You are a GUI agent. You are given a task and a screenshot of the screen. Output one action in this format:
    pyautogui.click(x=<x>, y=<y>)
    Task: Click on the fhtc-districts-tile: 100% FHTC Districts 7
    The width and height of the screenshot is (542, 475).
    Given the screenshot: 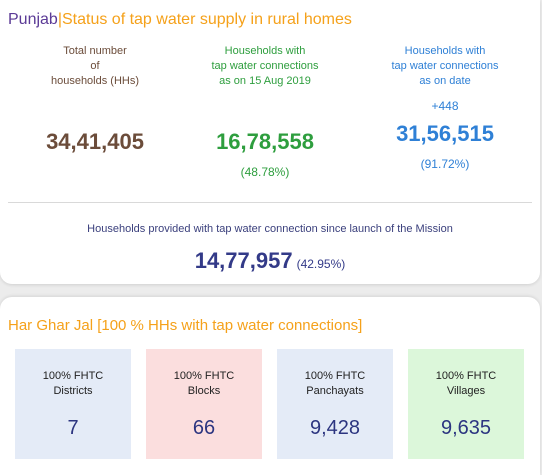 What is the action you would take?
    pyautogui.click(x=73, y=404)
    